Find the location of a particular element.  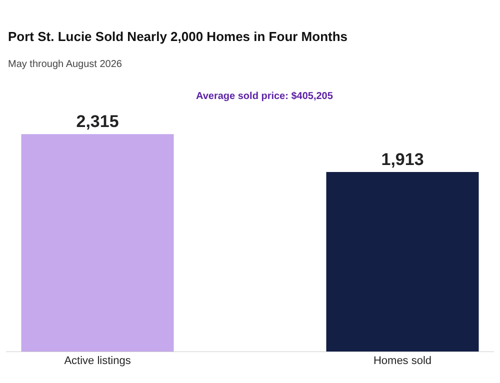

data-label: 1,913 is located at coordinates (402, 159).